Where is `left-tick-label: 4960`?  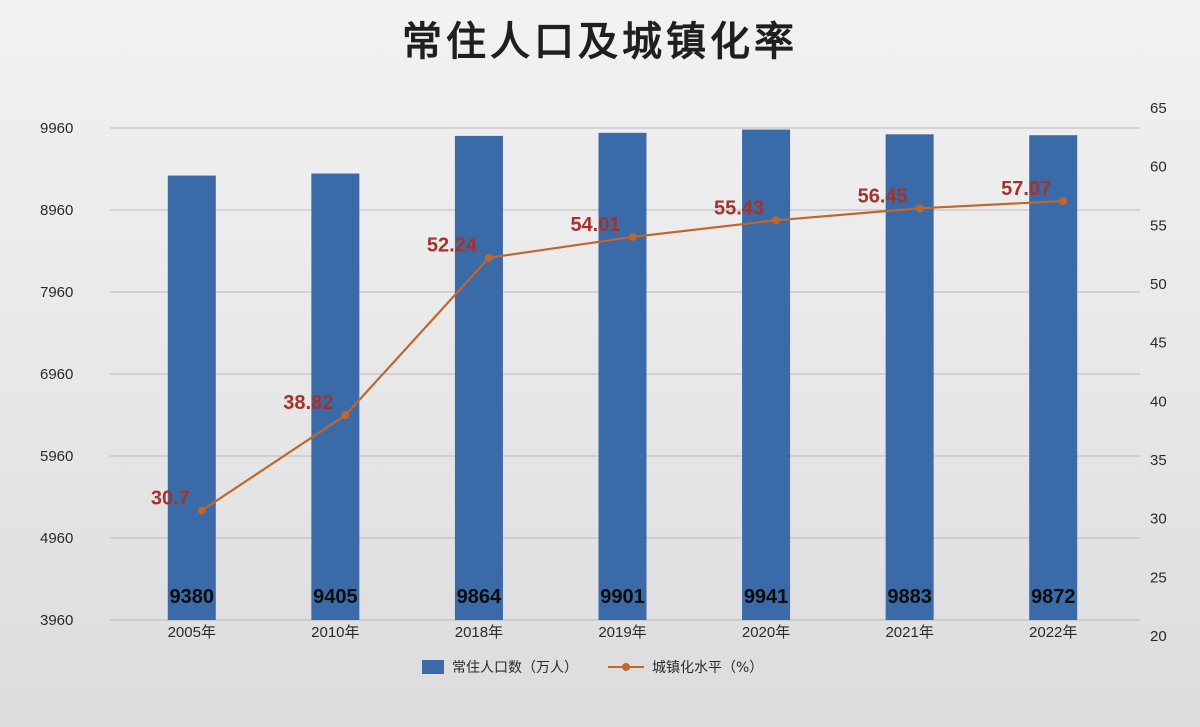 left-tick-label: 4960 is located at coordinates (56, 538).